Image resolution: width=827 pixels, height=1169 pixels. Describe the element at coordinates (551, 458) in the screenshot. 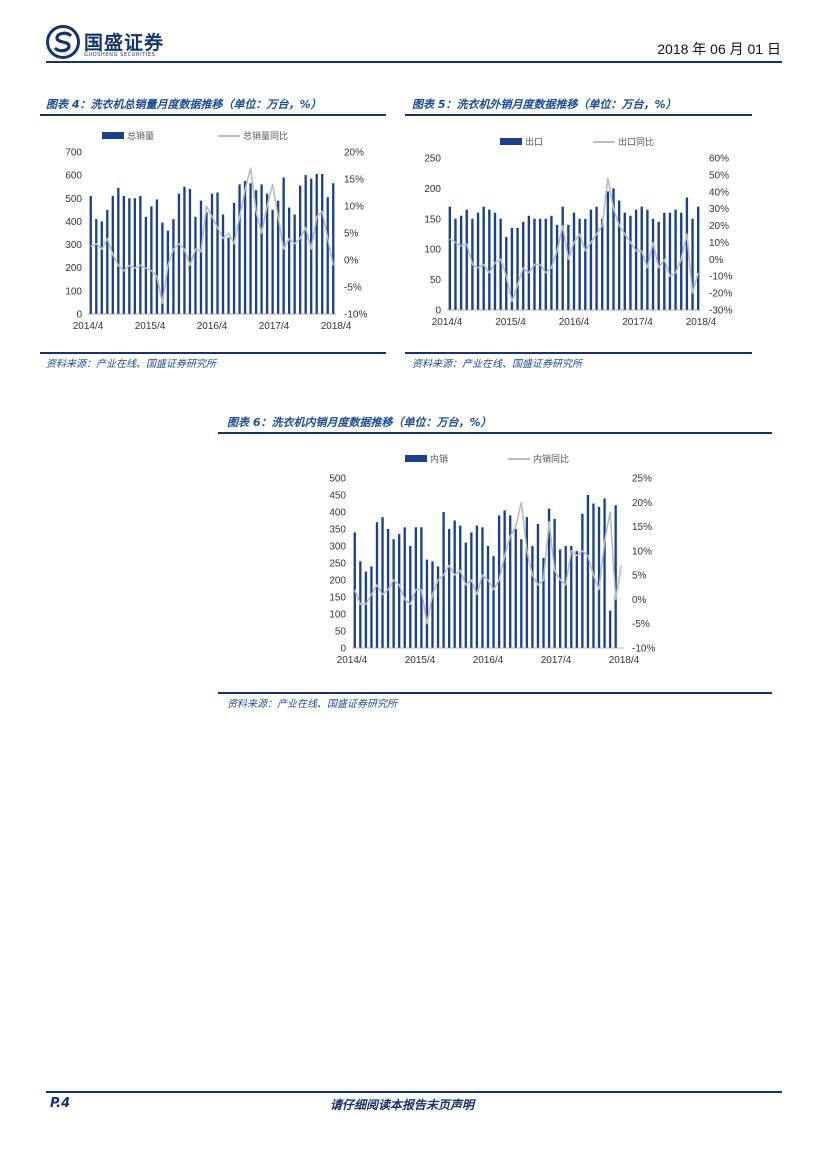

I see `legend-label-2-line: 内销同比` at that location.